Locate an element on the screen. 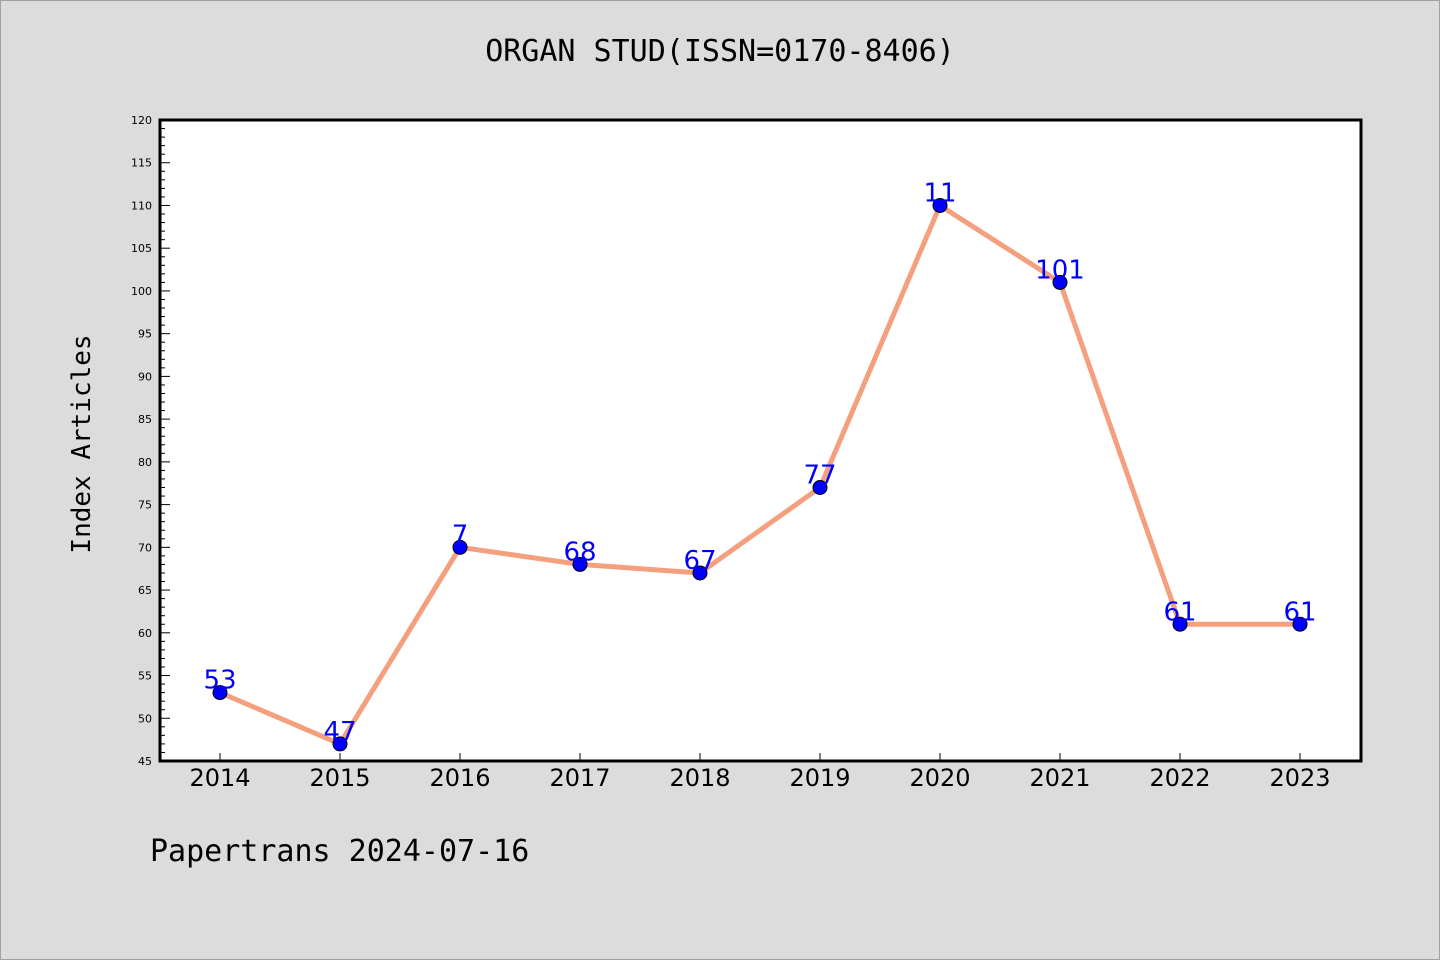 Image resolution: width=1440 pixels, height=960 pixels. y-tick-label: 80 is located at coordinates (145, 462).